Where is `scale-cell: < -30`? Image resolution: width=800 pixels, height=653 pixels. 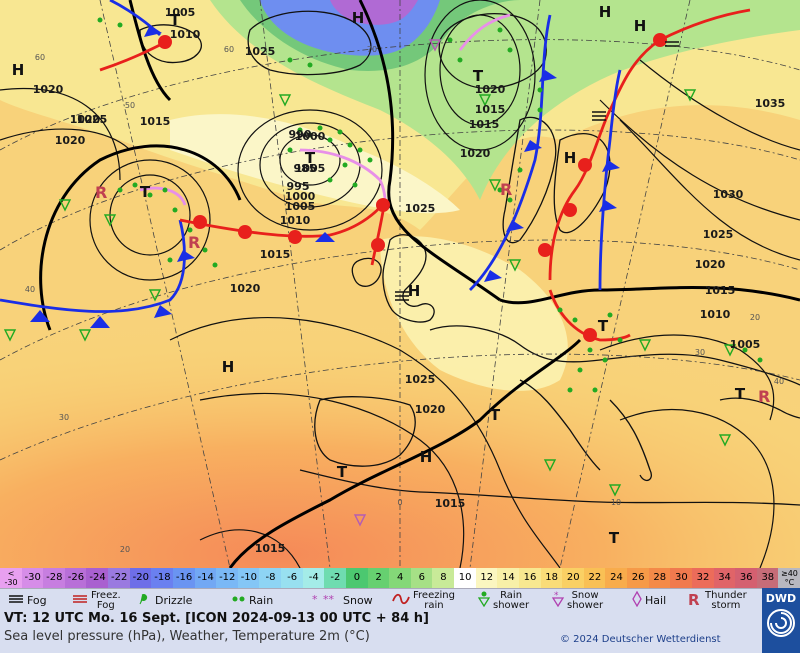
scale-cell: < -30 is located at coordinates (11, 578).